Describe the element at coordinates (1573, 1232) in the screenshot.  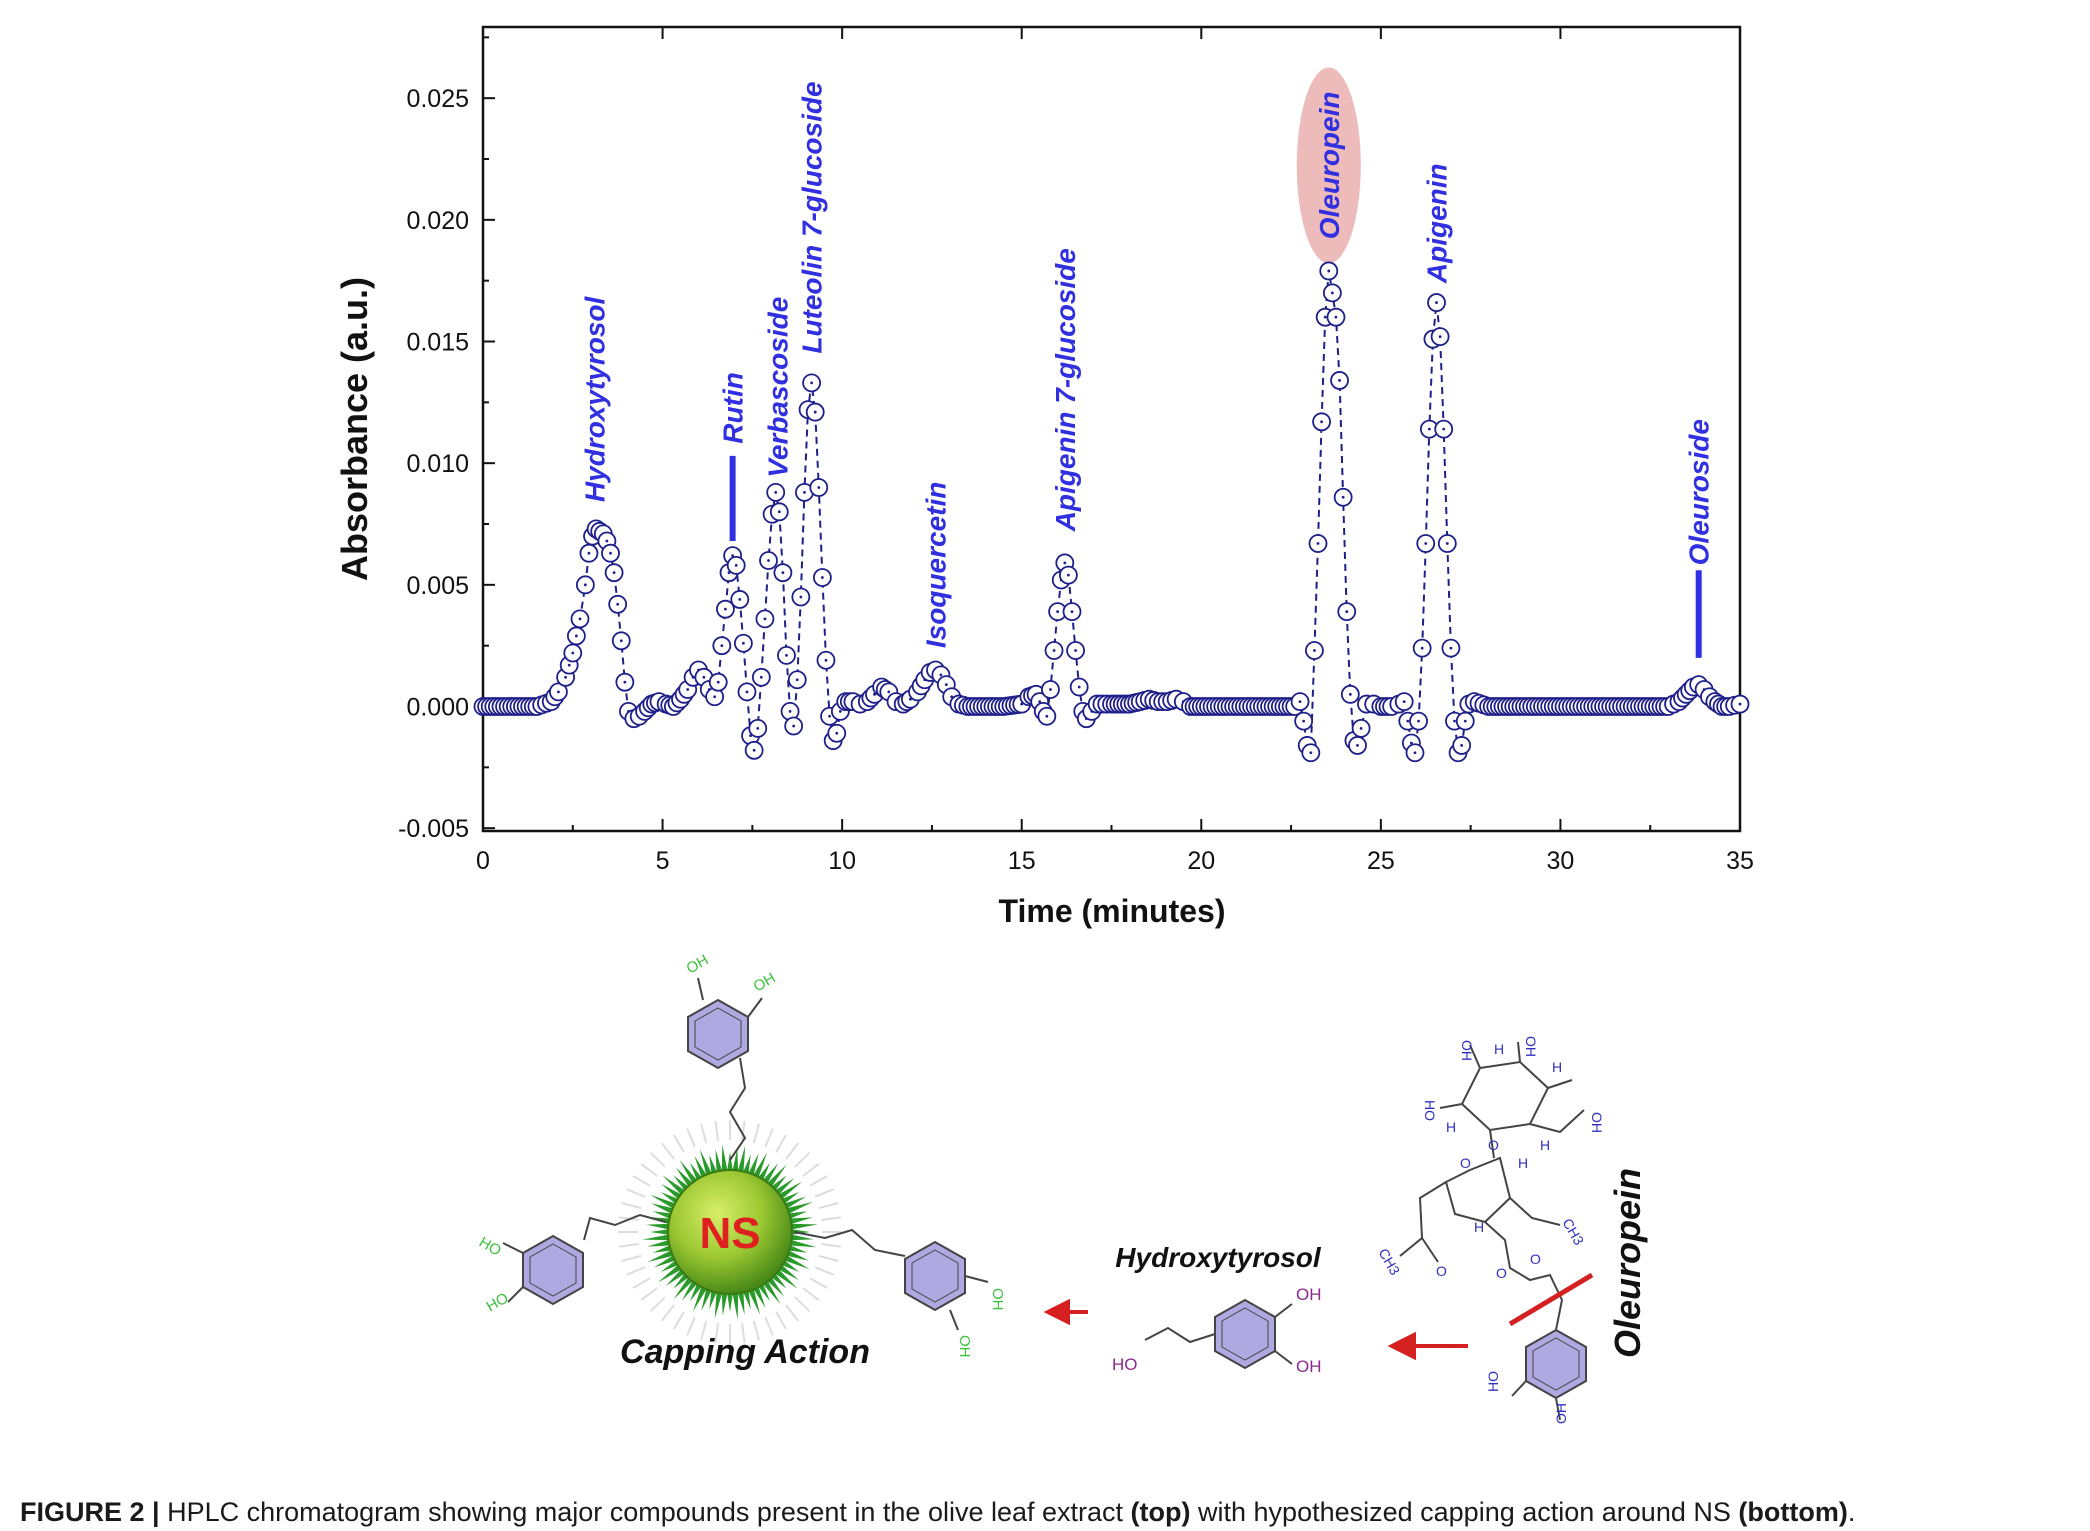
I see `oleuropein-ch3-1: CH3` at that location.